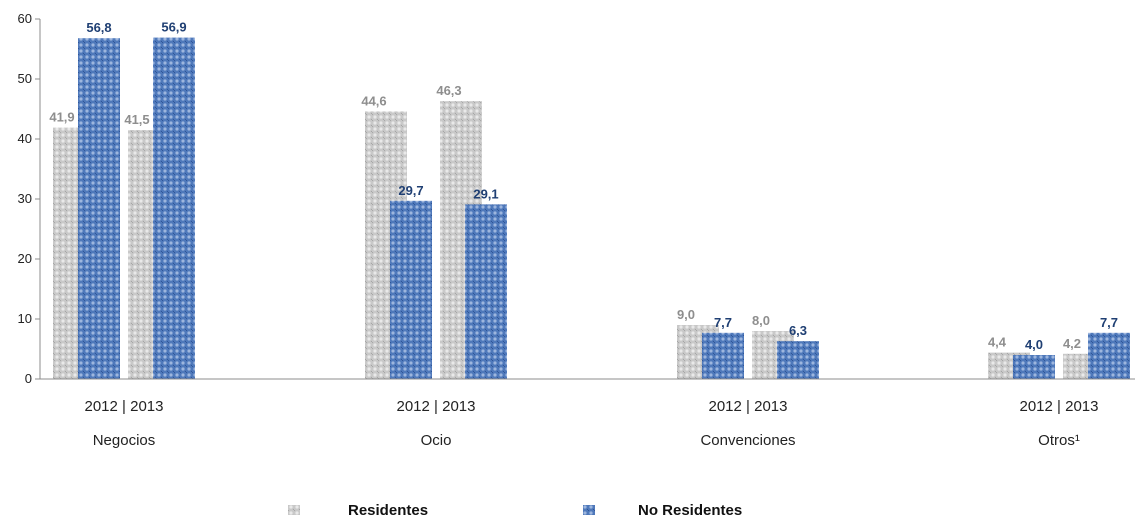 The image size is (1142, 518). Describe the element at coordinates (798, 330) in the screenshot. I see `data-label: 6,3` at that location.